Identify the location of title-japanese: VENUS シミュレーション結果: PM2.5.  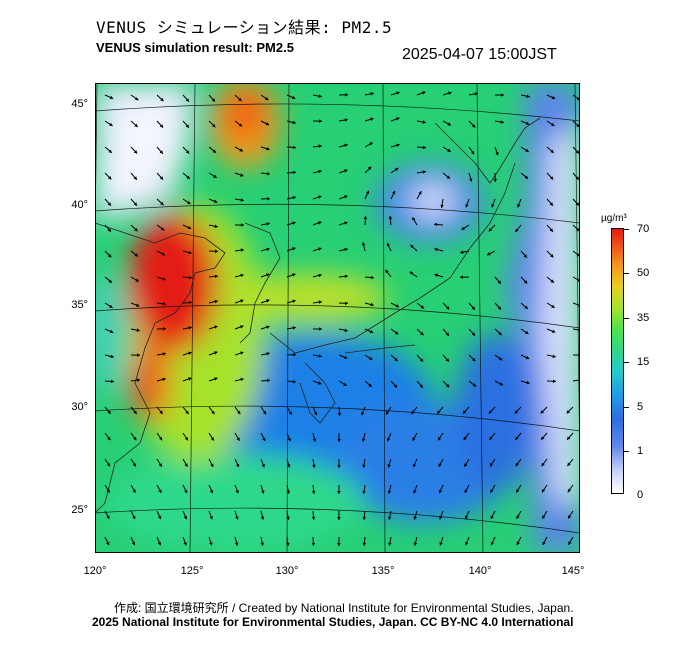
(244, 27).